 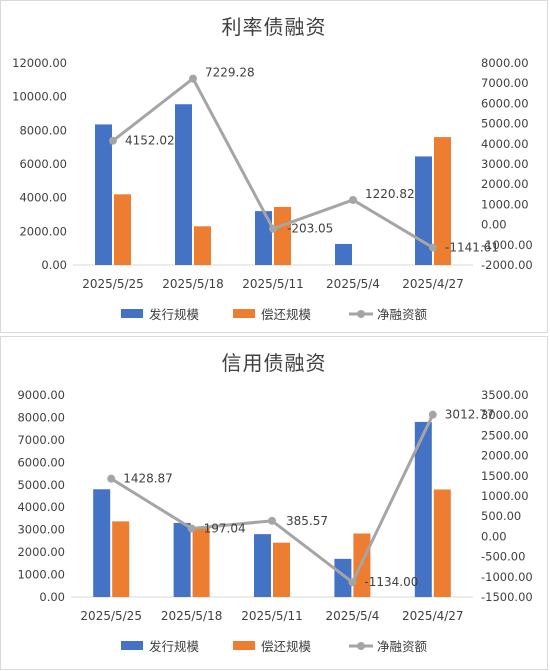 What do you see at coordinates (501, 516) in the screenshot?
I see `y2-tick-label: 500.00` at bounding box center [501, 516].